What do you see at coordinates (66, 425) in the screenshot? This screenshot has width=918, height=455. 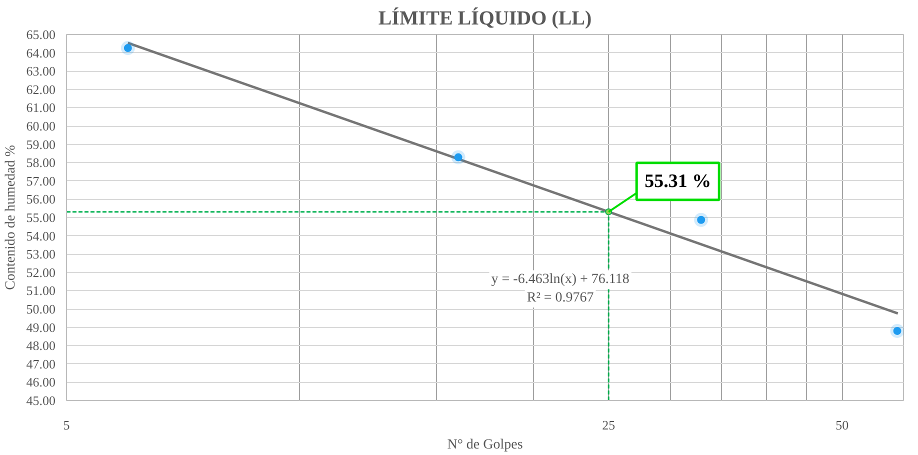 I see `x-tick-label: 5` at bounding box center [66, 425].